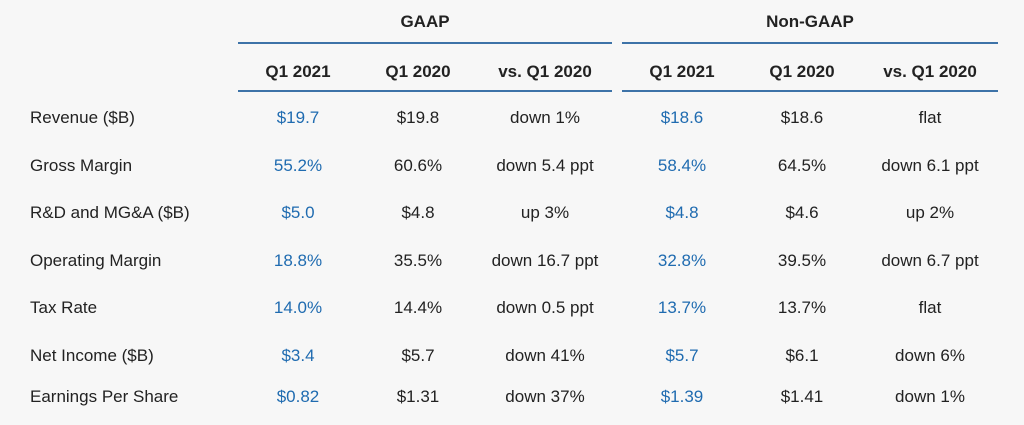 Image resolution: width=1024 pixels, height=425 pixels. Describe the element at coordinates (810, 91) in the screenshot. I see `non-gaap-columns-rule` at that location.